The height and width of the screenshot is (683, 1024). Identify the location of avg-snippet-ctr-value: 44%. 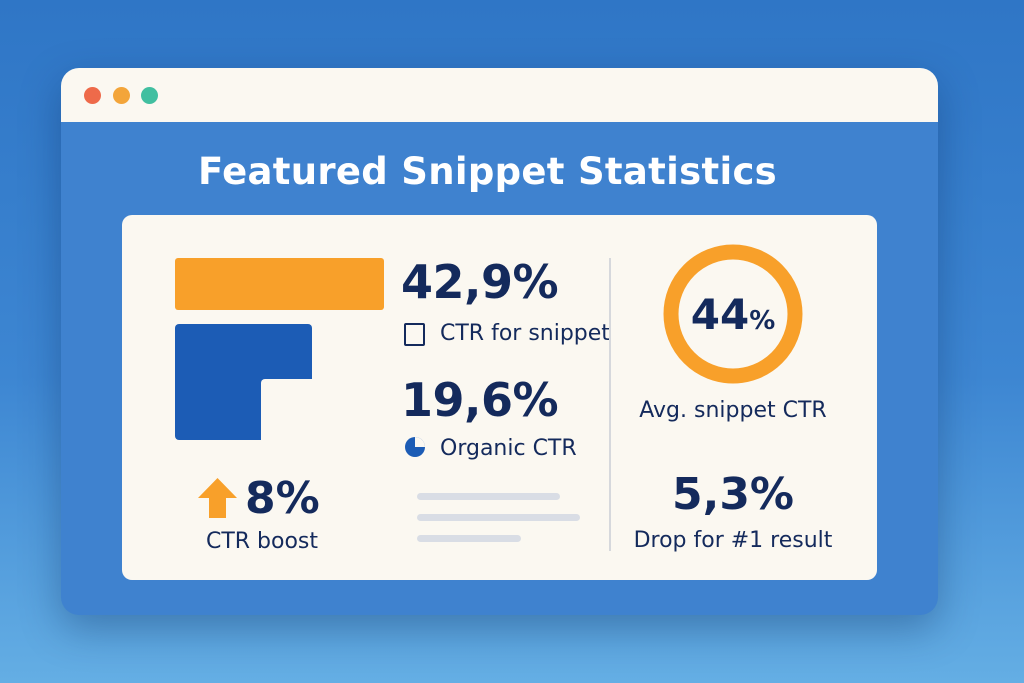
(733, 314).